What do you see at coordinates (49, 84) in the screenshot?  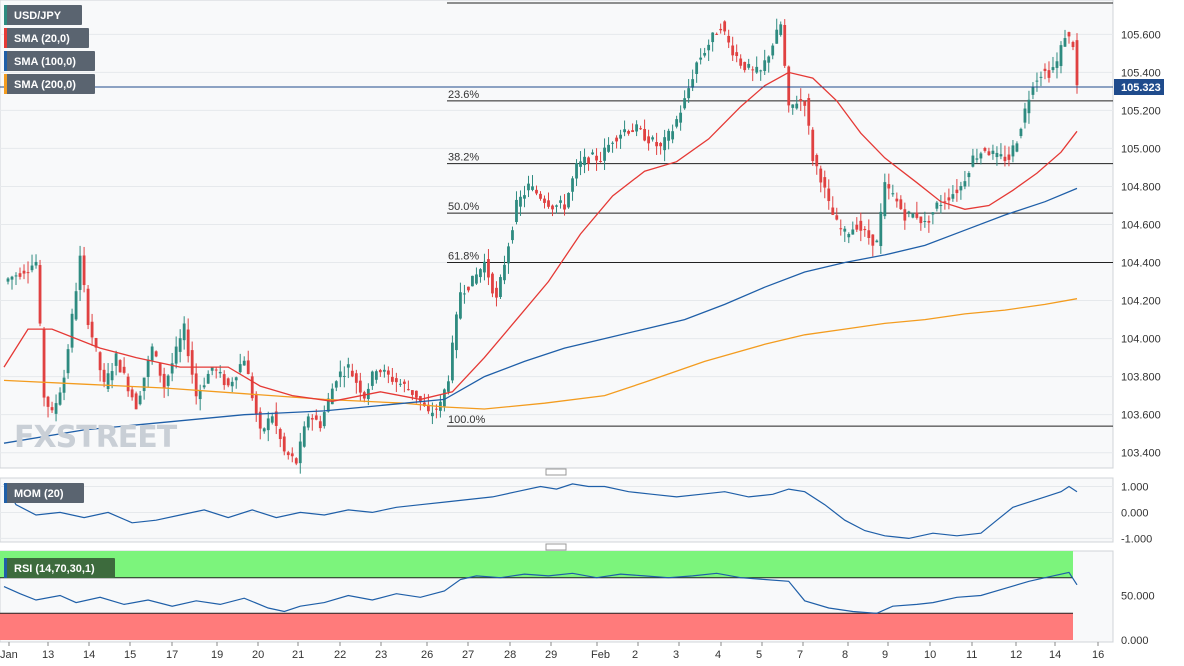 I see `legend-item: SMA (200,0)` at bounding box center [49, 84].